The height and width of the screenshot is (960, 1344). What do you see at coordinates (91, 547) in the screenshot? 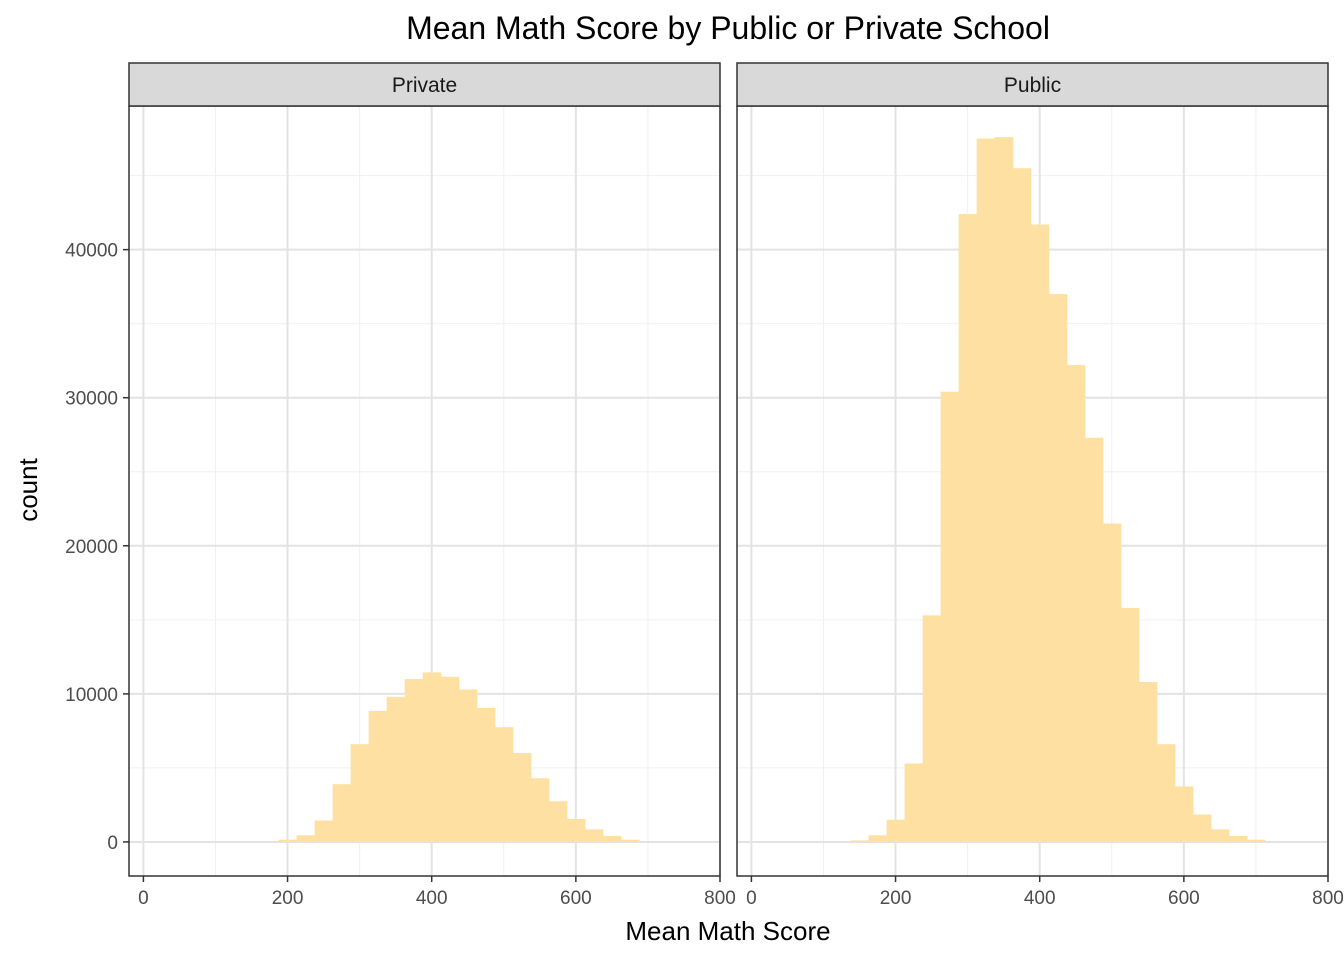
I see `y-tick-label: 20000` at bounding box center [91, 547].